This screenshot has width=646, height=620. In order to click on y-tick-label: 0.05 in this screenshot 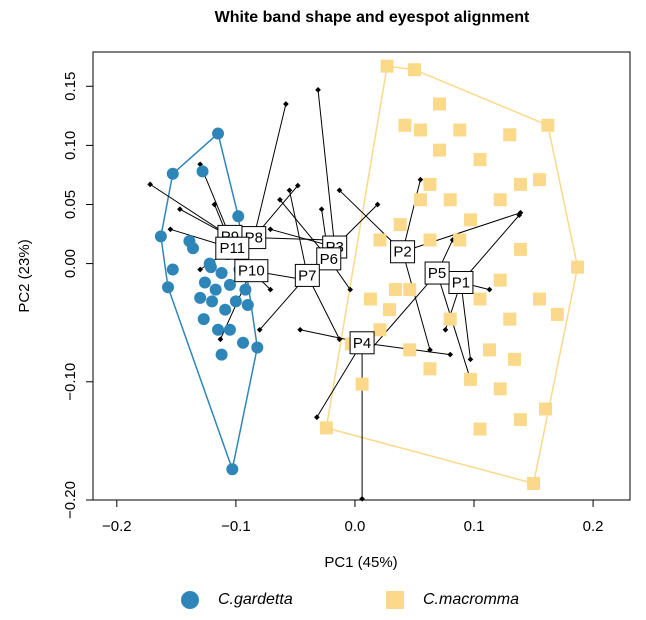, I will do `click(70, 204)`.